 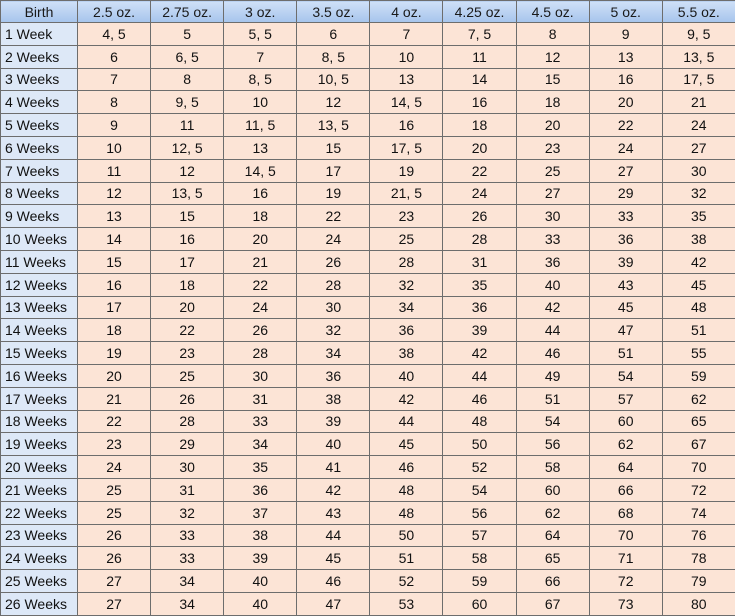 I want to click on table-cell: 47, so click(x=625, y=330).